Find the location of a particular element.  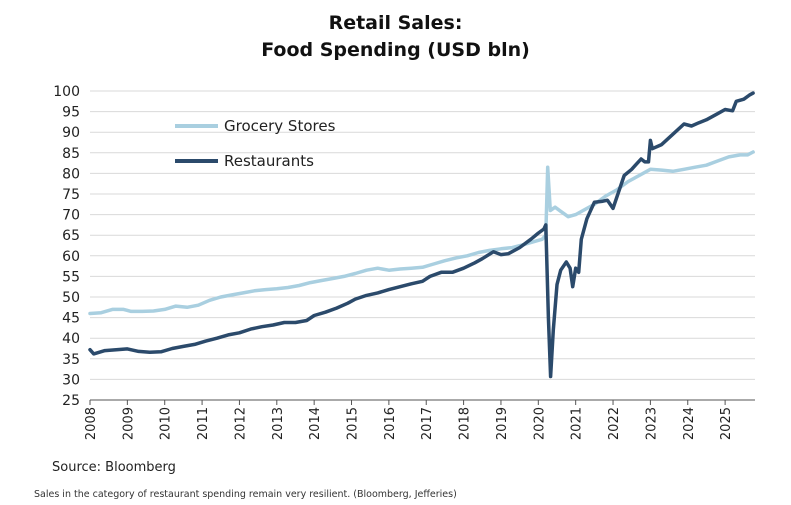

x-tick-label: 2016 is located at coordinates (390, 423).